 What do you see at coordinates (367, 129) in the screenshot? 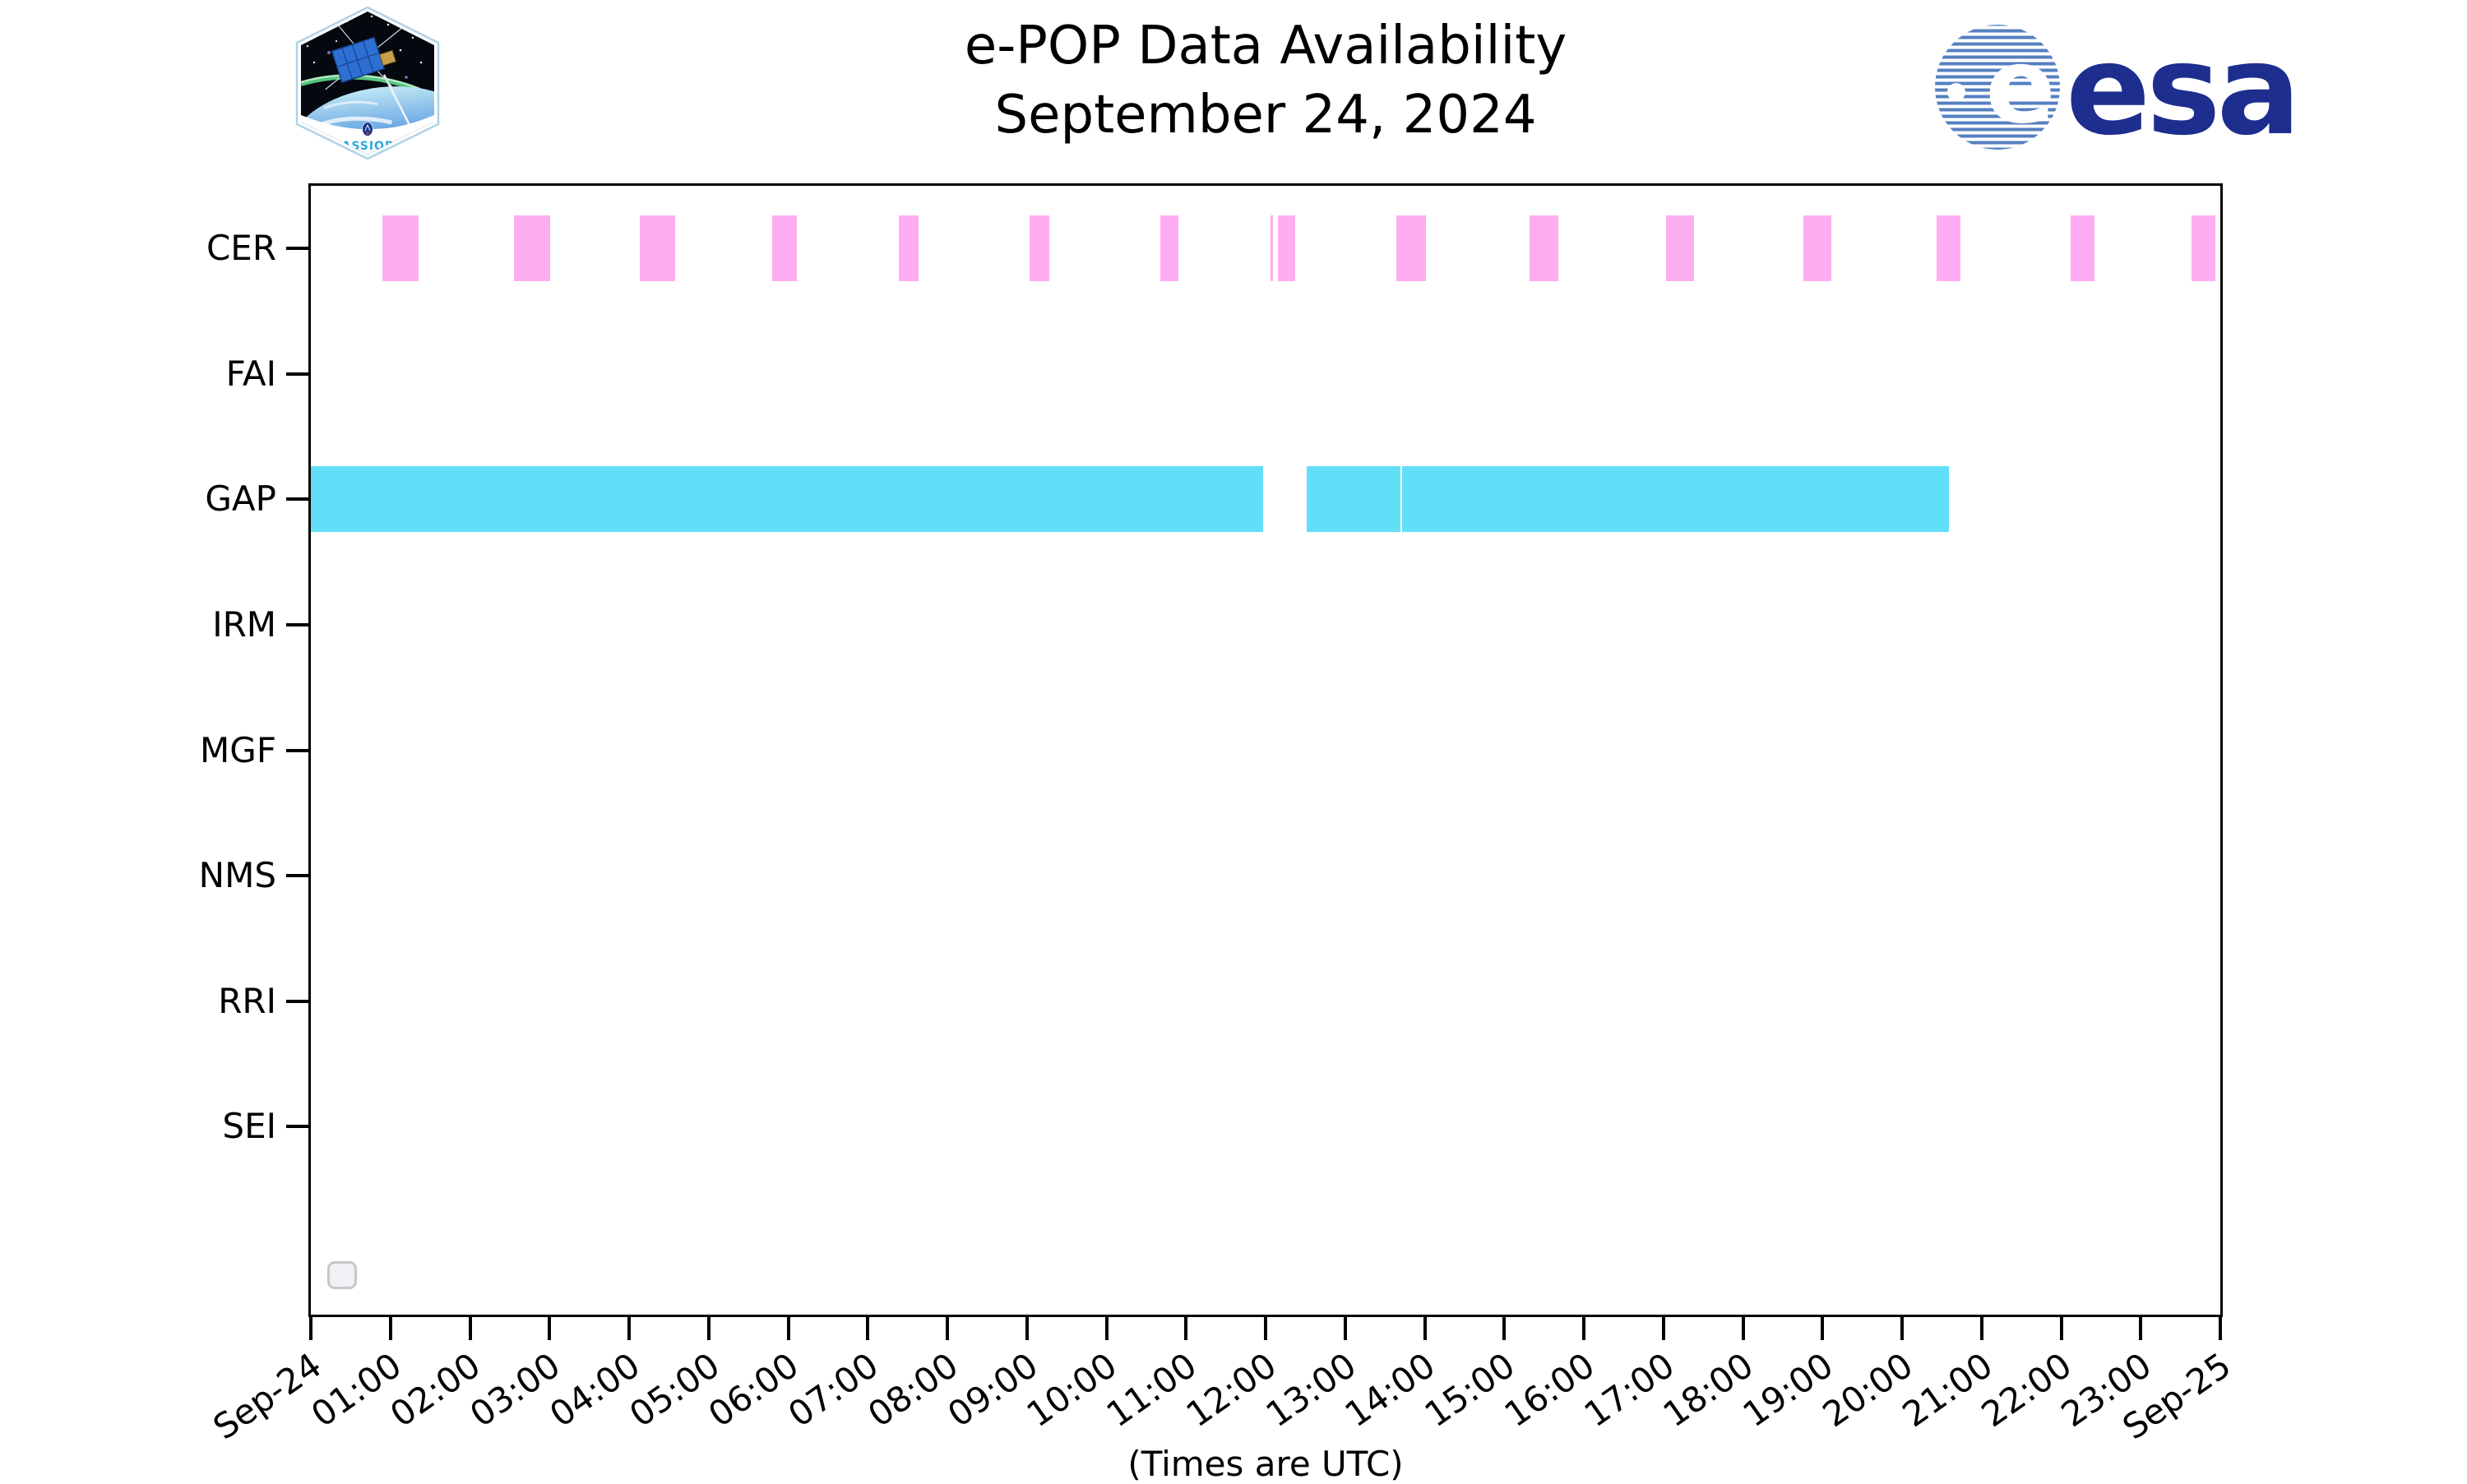
I see `csa-logo` at bounding box center [367, 129].